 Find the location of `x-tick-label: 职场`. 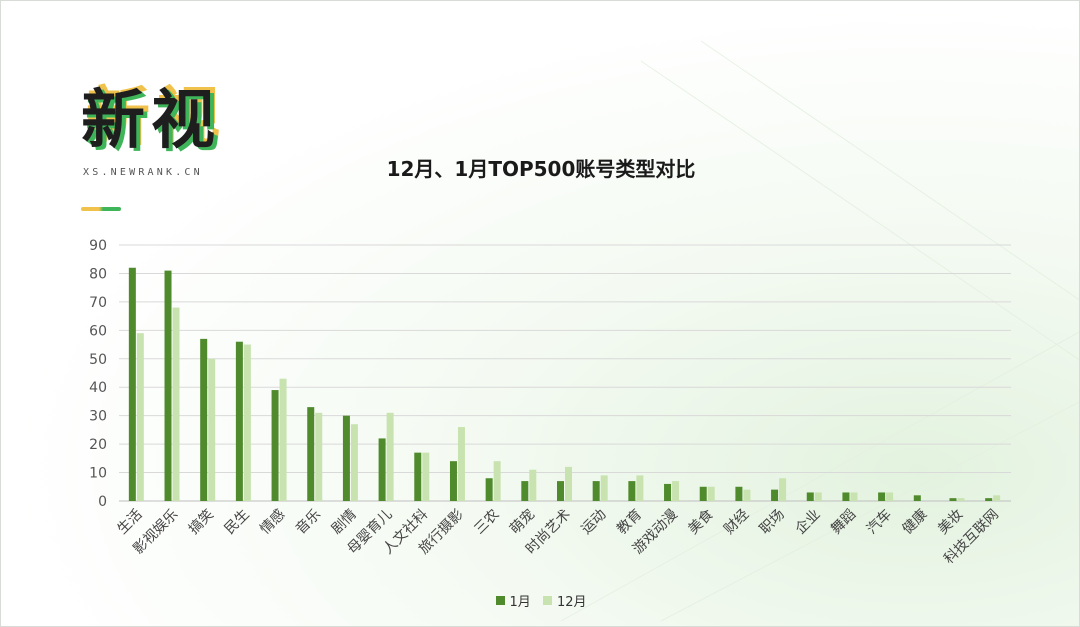

x-tick-label: 职场 is located at coordinates (772, 522).